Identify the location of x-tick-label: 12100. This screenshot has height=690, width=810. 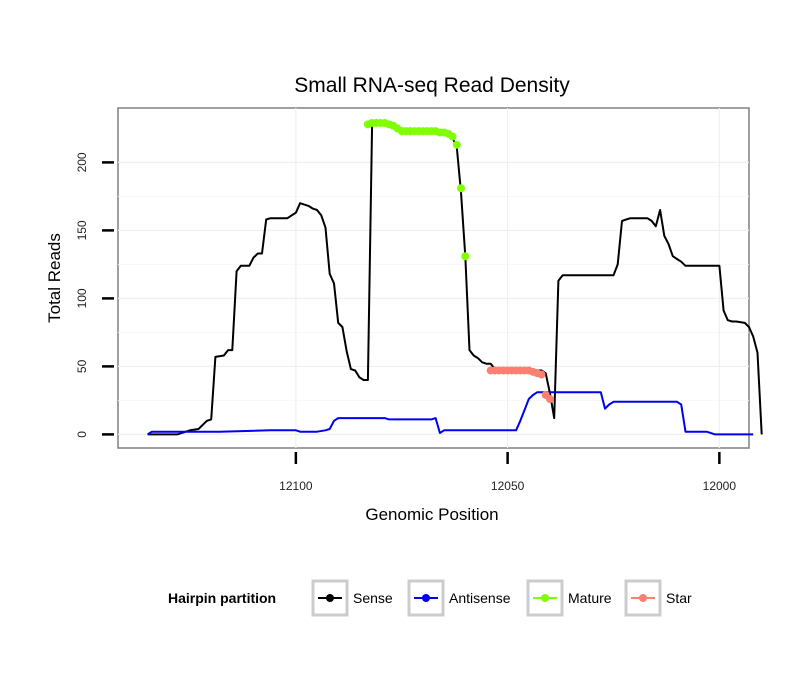
(296, 486).